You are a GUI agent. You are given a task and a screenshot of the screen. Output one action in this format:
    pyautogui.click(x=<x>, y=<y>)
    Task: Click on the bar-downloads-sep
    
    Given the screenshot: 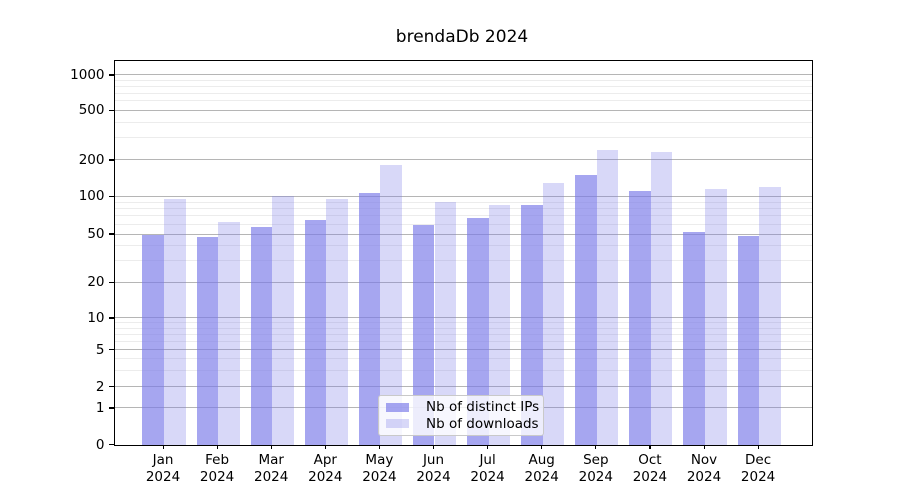 What is the action you would take?
    pyautogui.click(x=607, y=297)
    